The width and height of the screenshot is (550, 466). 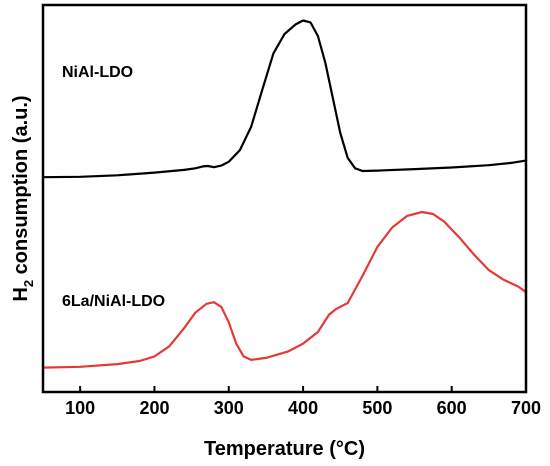 I want to click on x-tick-label: 700, so click(x=526, y=408).